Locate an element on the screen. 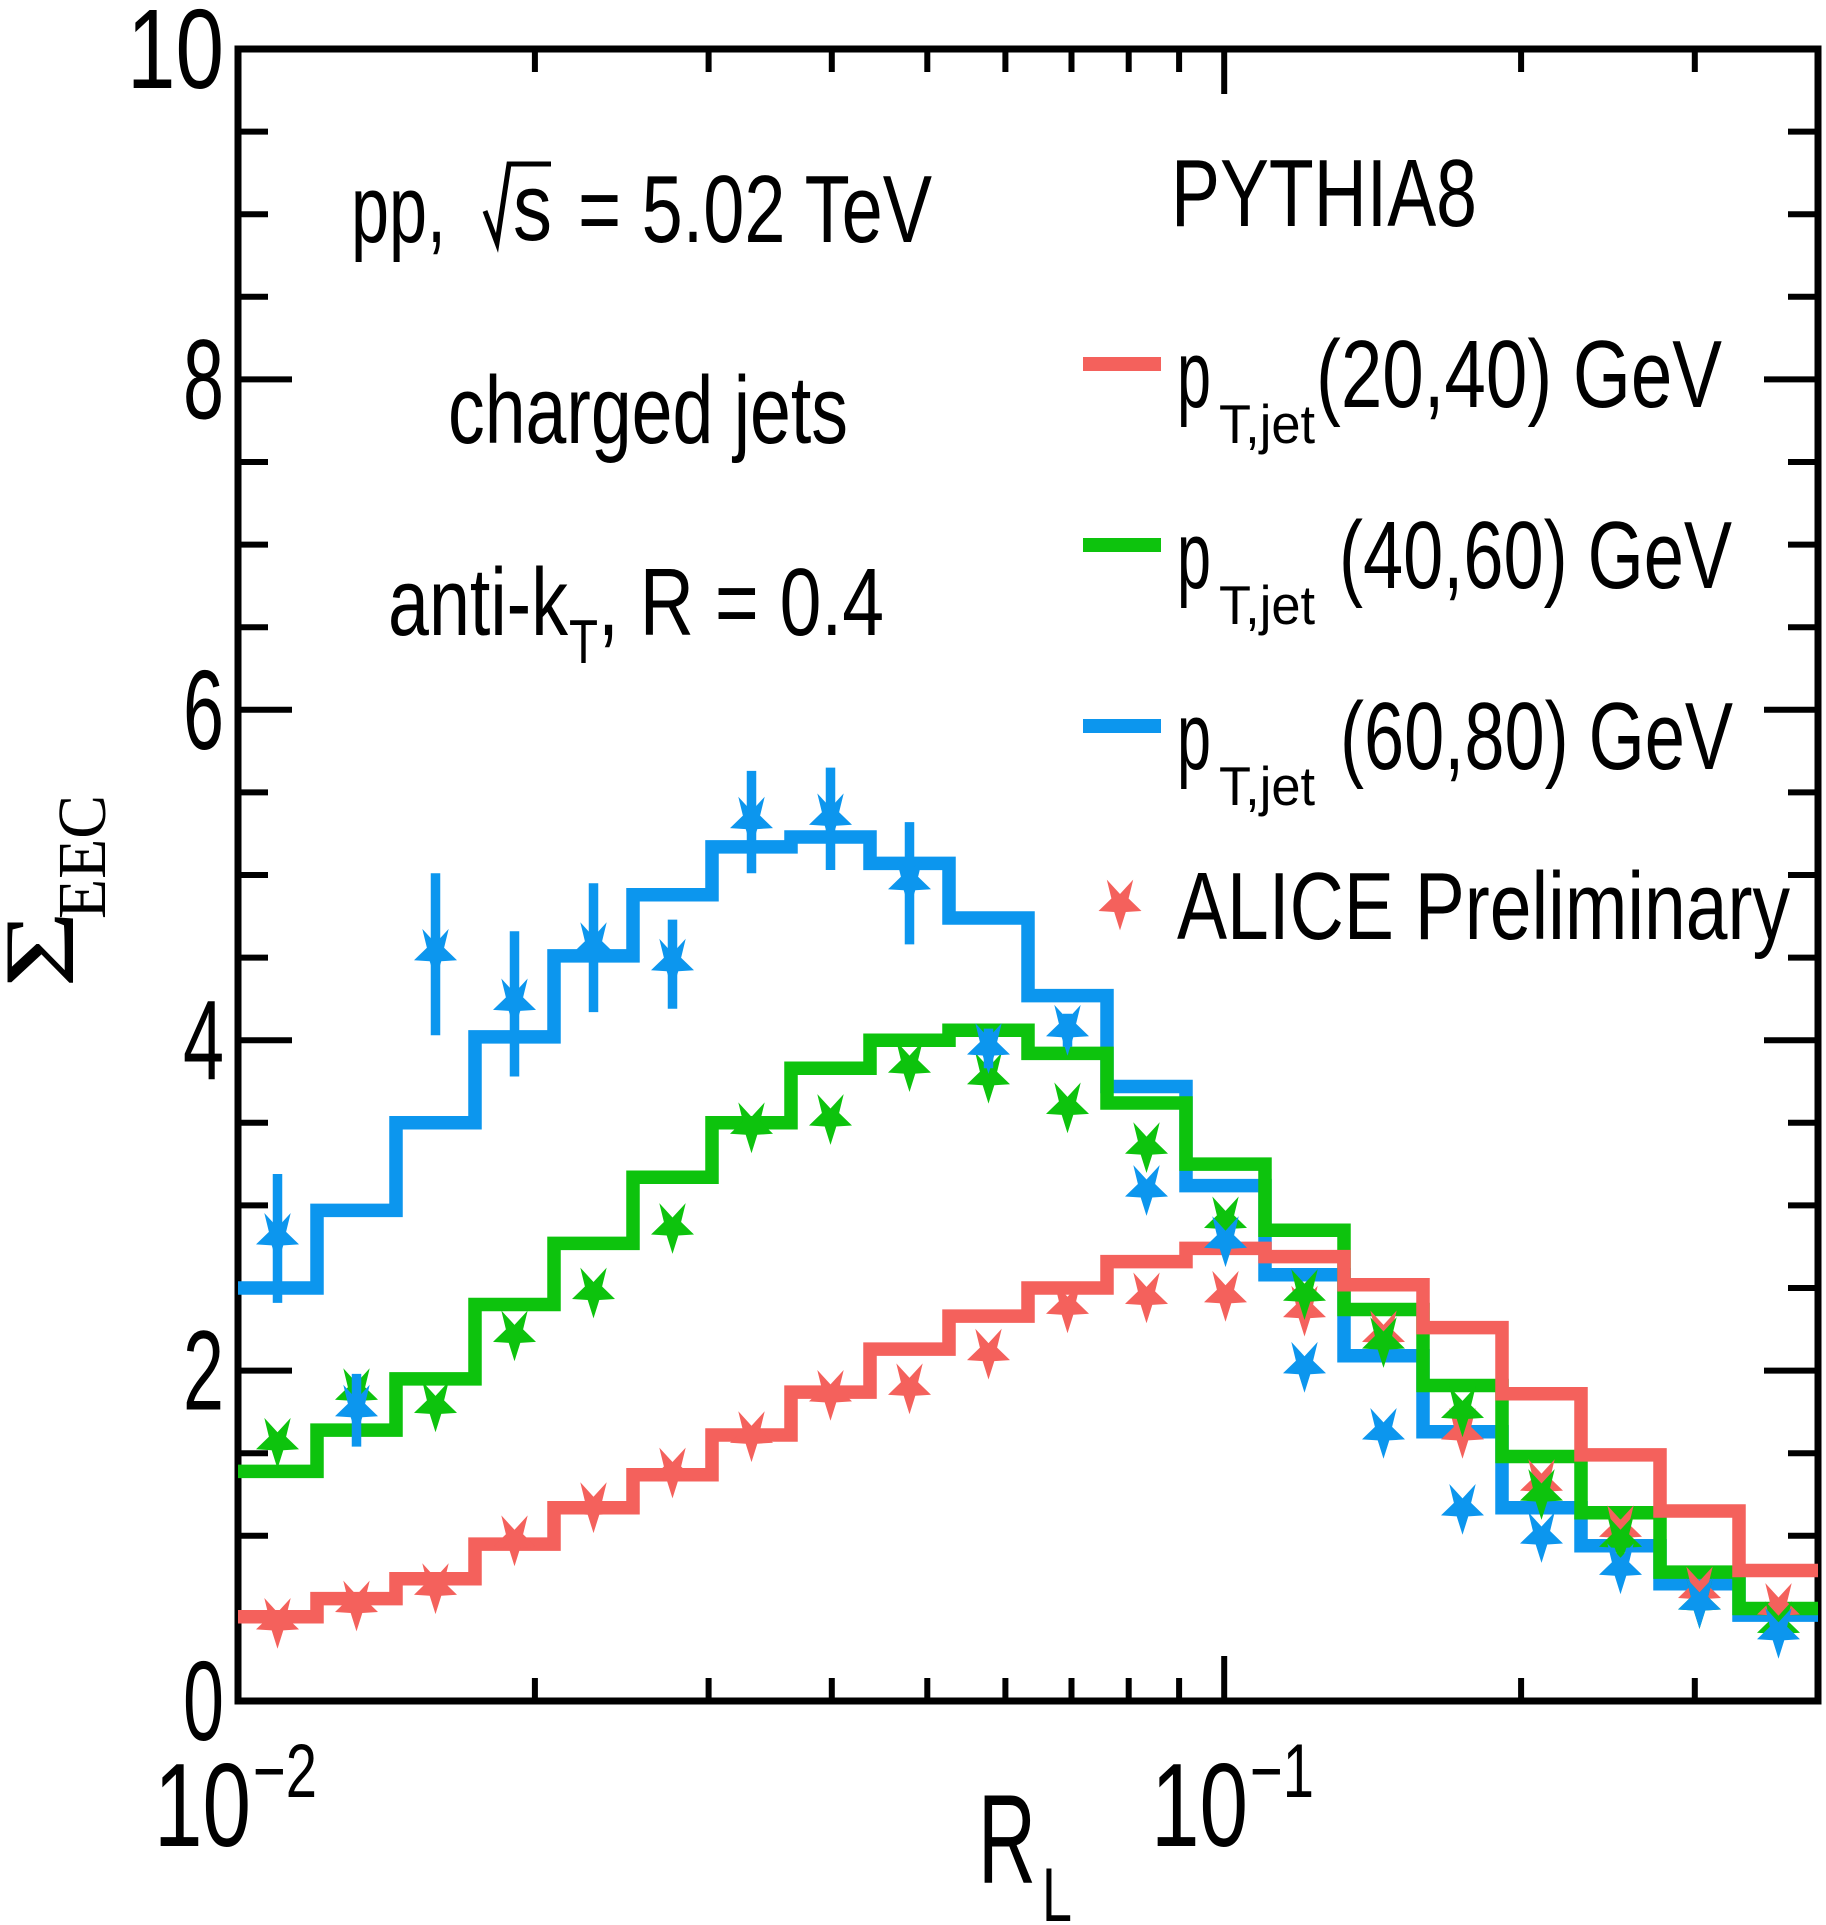 The width and height of the screenshot is (1826, 1925). svg-text: (40,60) GeV is located at coordinates (1535, 555).